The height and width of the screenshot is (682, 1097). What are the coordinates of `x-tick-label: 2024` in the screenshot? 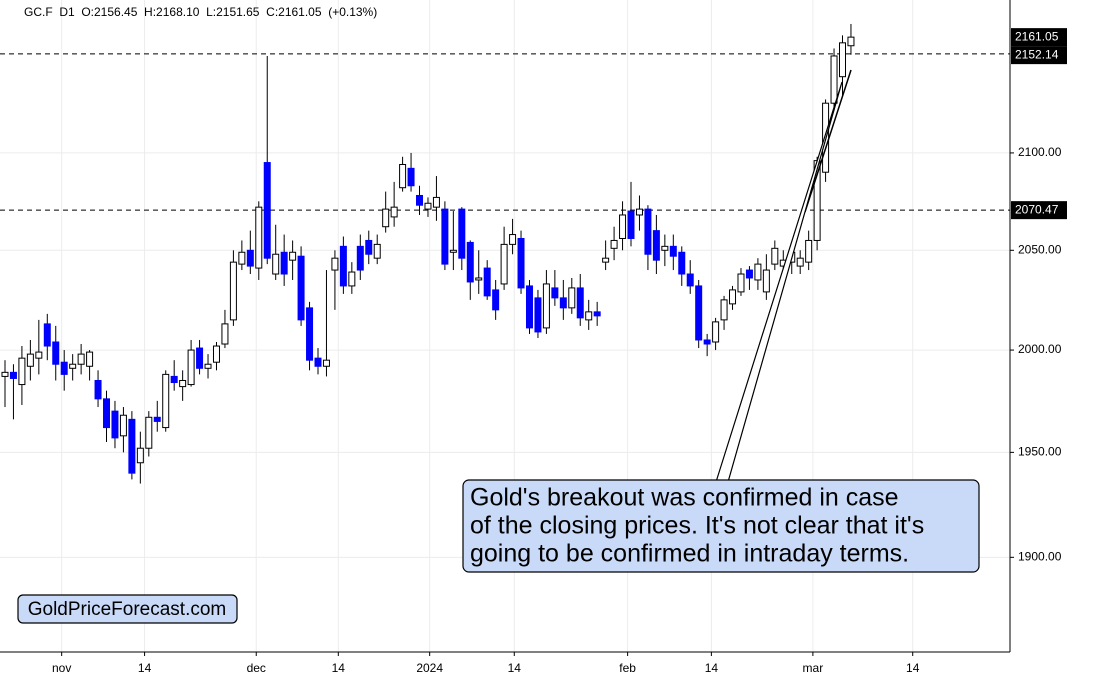 It's located at (429, 668).